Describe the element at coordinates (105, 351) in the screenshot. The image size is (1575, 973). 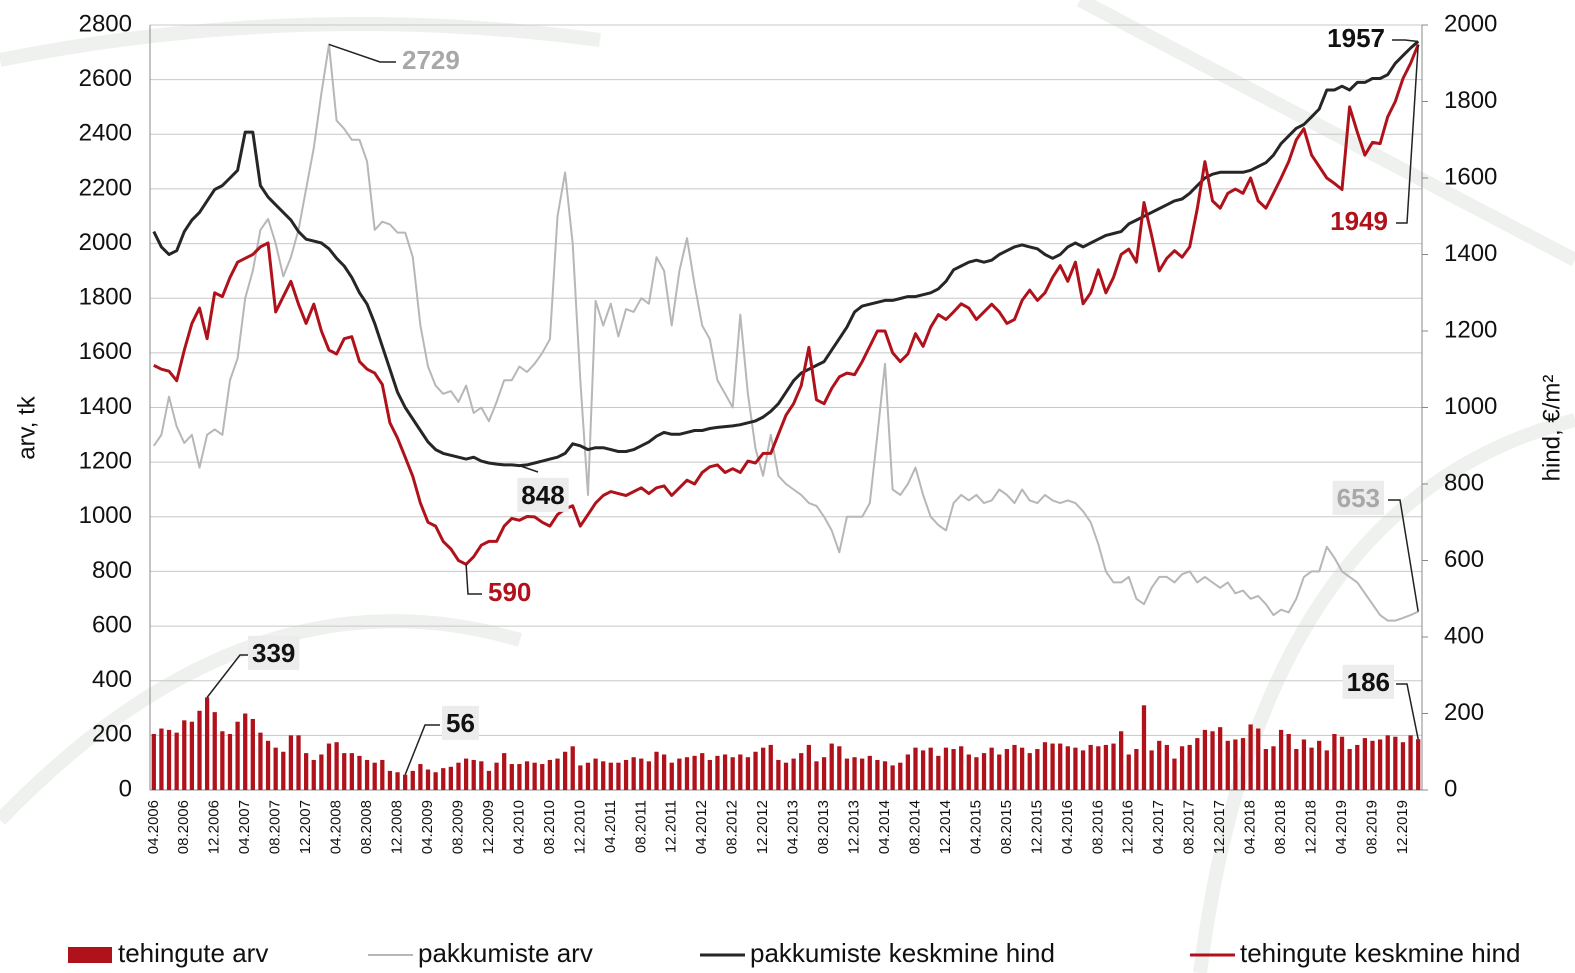
I see `y-tick-label: 1600` at that location.